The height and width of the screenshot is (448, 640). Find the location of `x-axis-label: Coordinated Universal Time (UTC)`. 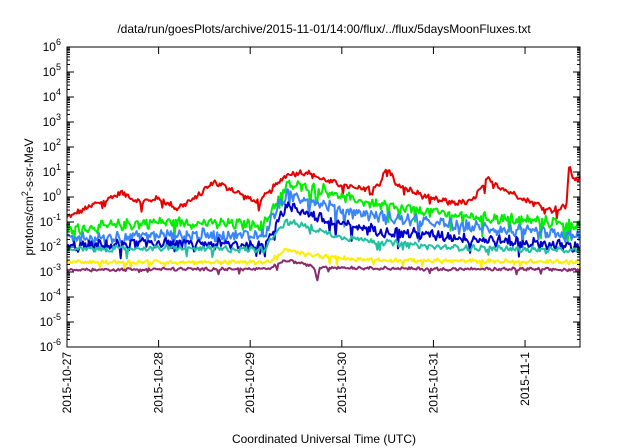

x-axis-label: Coordinated Universal Time (UTC) is located at coordinates (324, 439).